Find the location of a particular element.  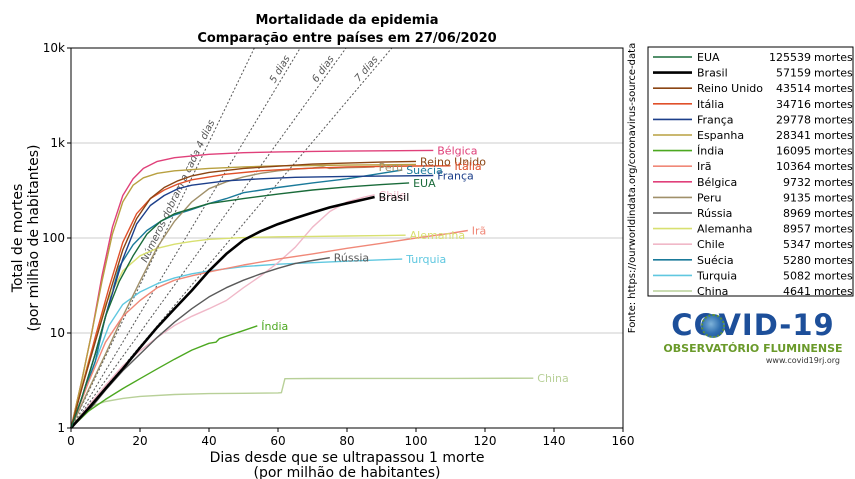

legend-name-peru: Peru is located at coordinates (709, 197).